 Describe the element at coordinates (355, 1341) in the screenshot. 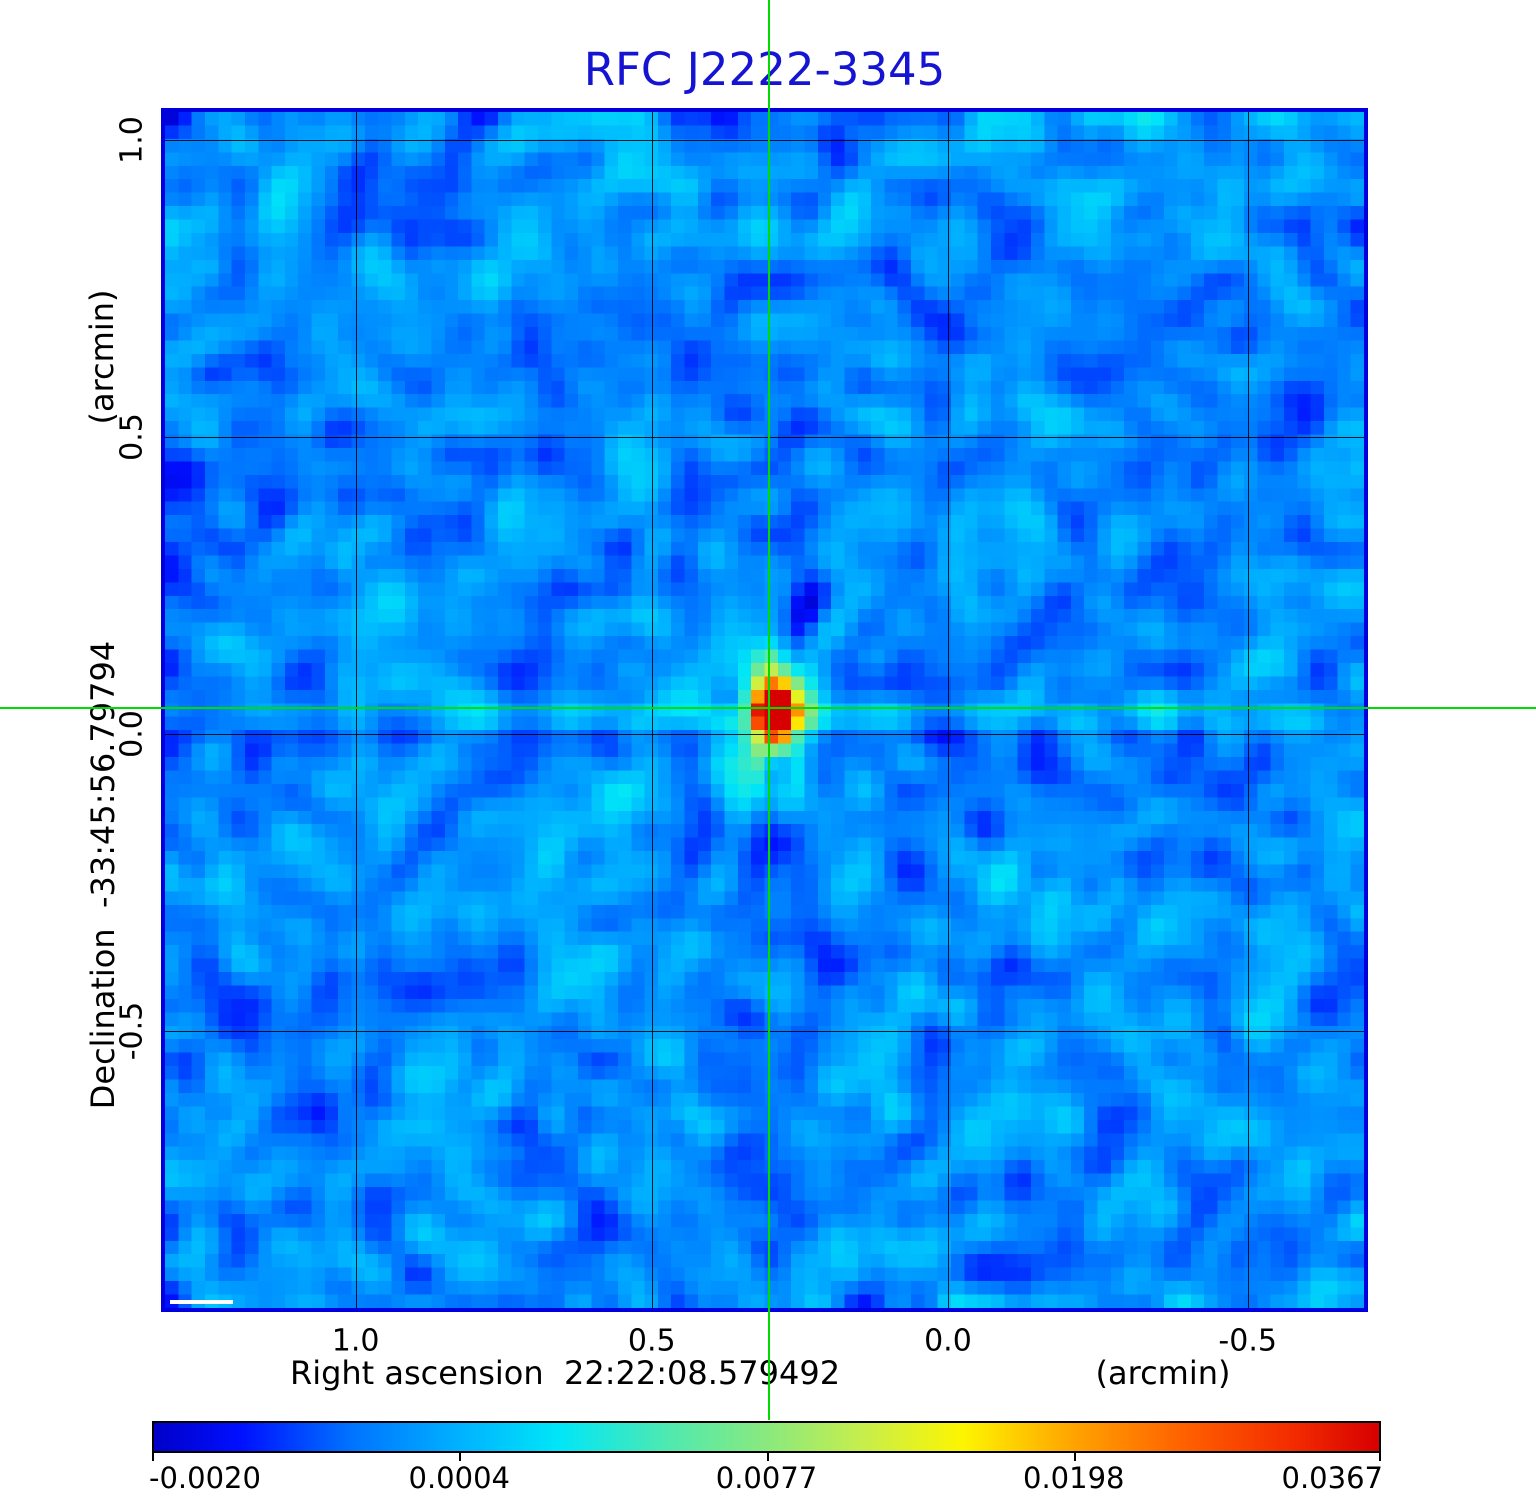

I see `x-tick-label: 1.0` at that location.